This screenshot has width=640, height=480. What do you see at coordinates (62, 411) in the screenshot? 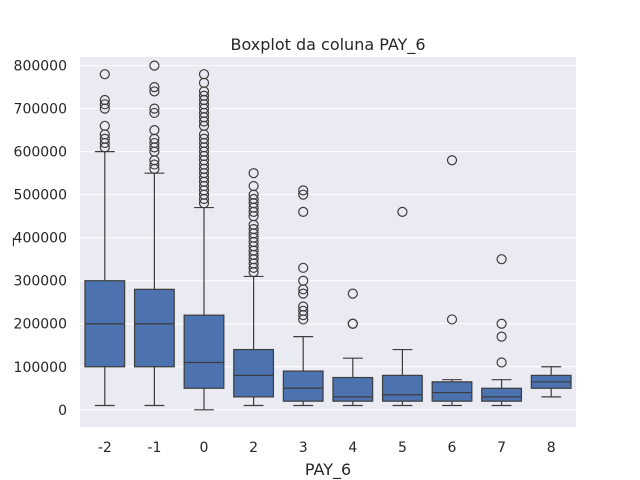
I see `y-tick-label: 0` at bounding box center [62, 411].